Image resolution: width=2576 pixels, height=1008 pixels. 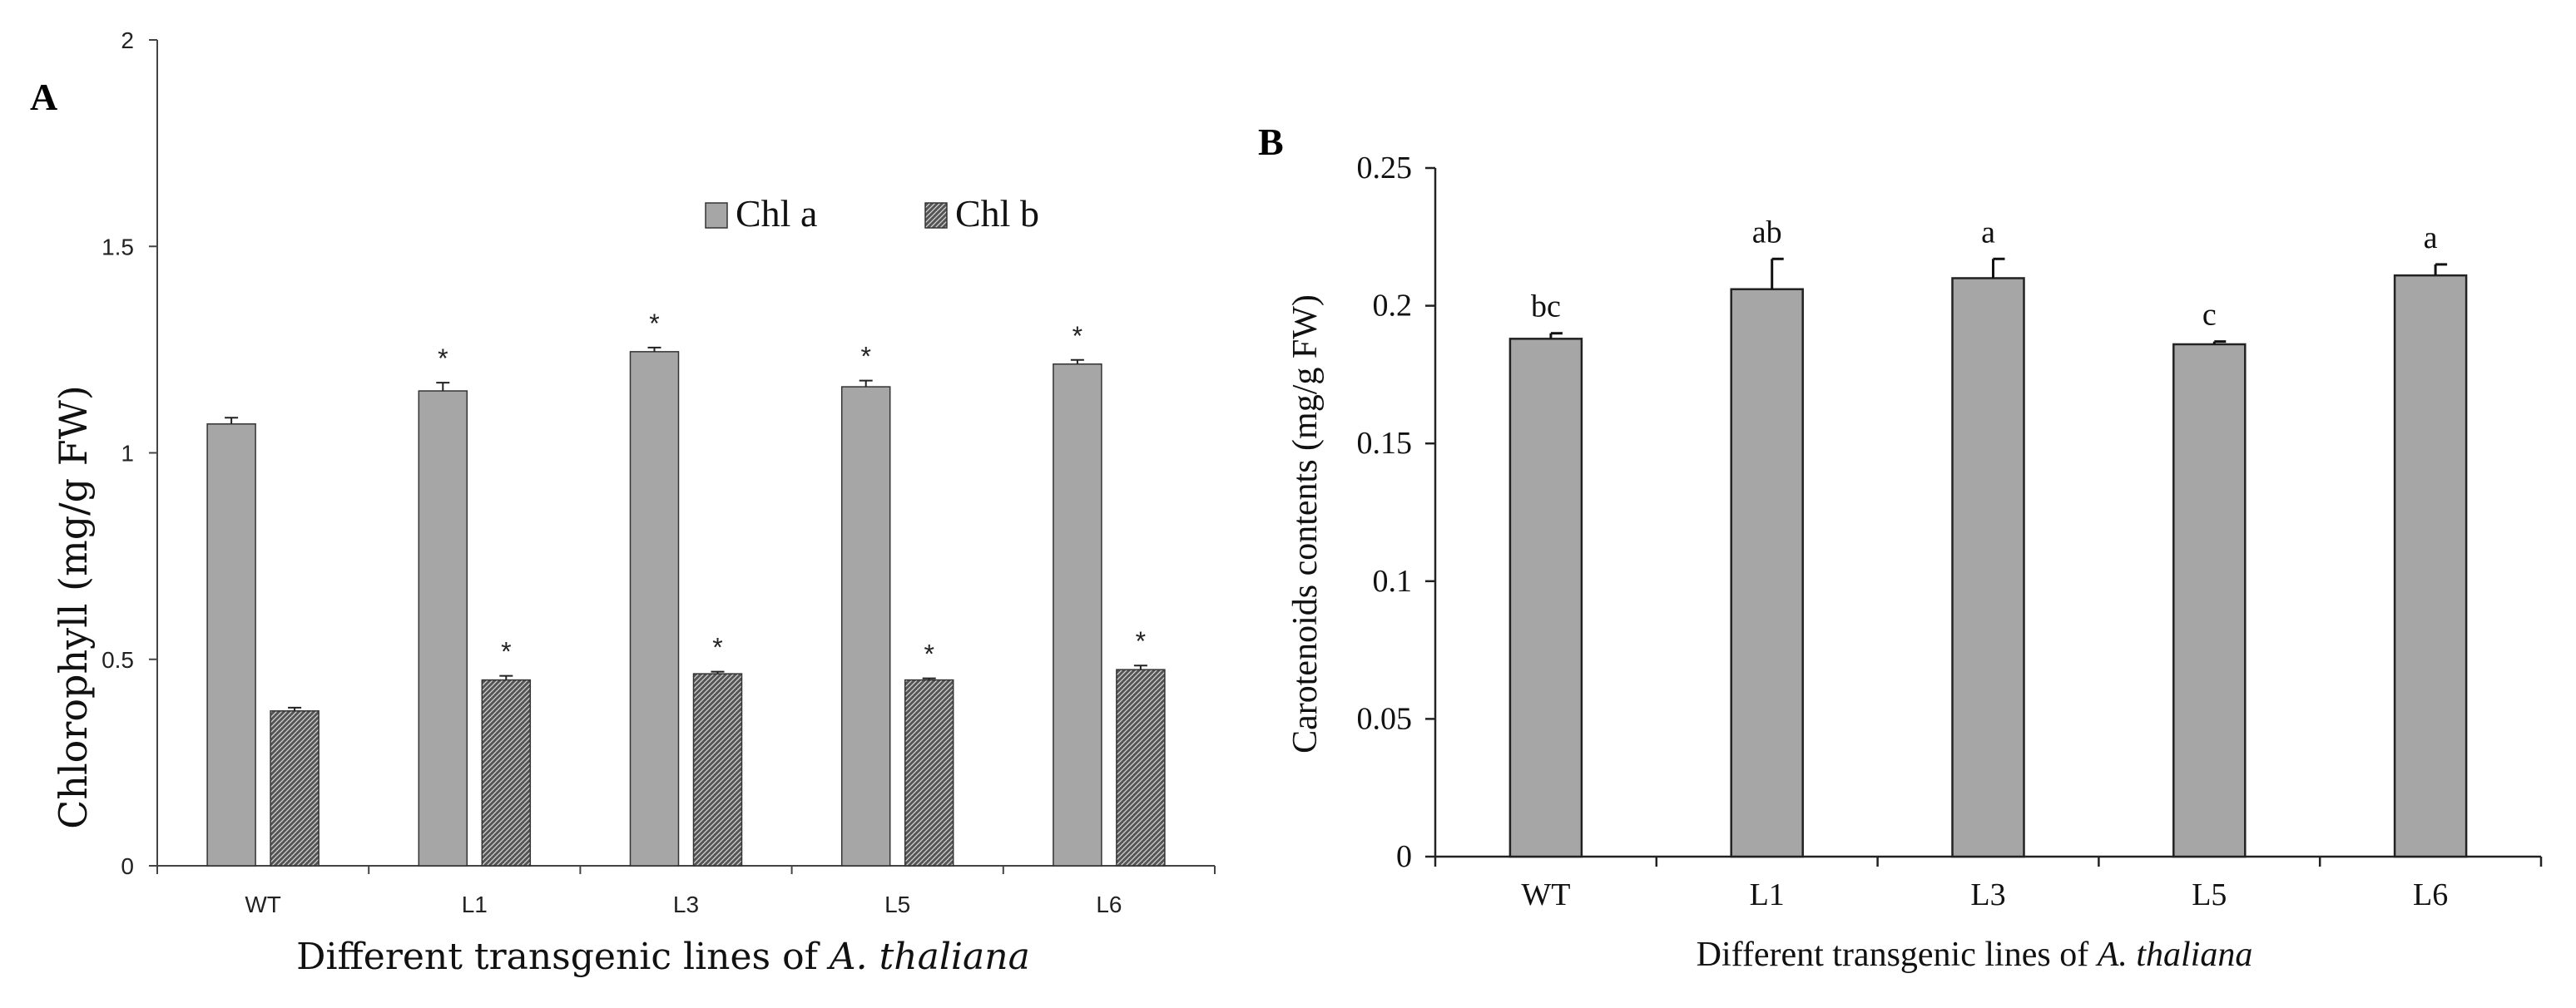 I want to click on panel-a-x-tick-label: L5, so click(x=897, y=904).